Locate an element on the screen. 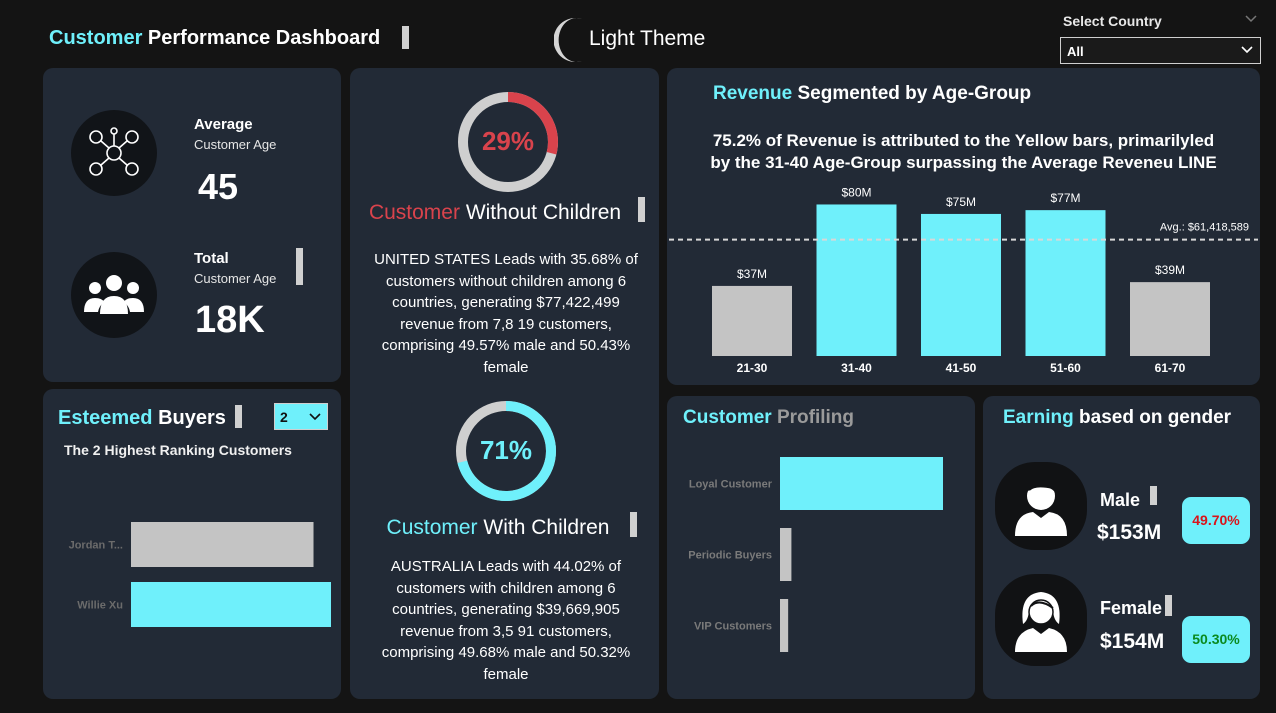 The height and width of the screenshot is (713, 1276). page-title-accent: Customer is located at coordinates (96, 38).